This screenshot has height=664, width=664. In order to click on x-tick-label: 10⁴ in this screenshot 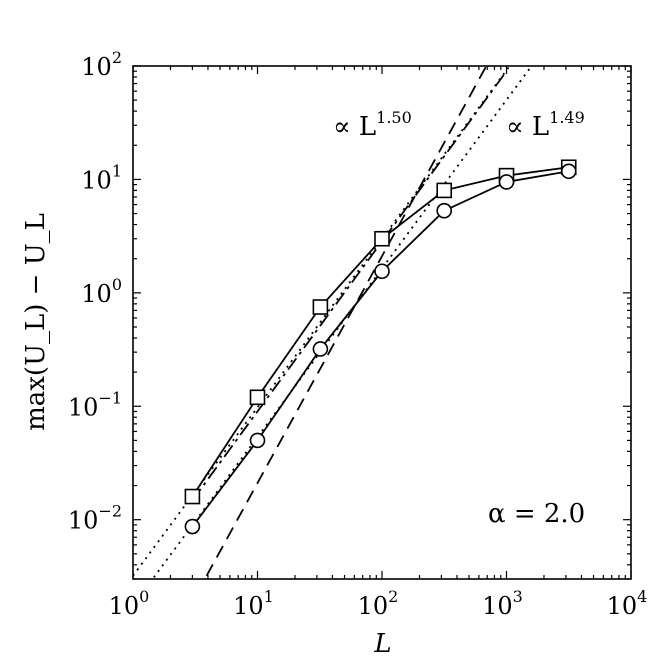, I will do `click(627, 603)`.